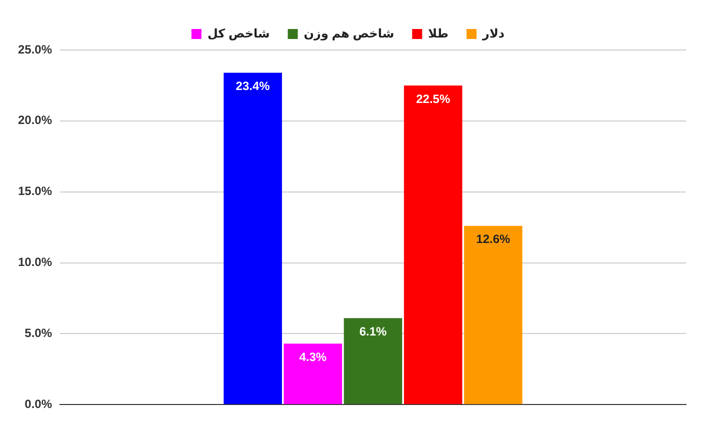 The image size is (706, 435). Describe the element at coordinates (313, 357) in the screenshot. I see `data-label: 4.3%` at that location.